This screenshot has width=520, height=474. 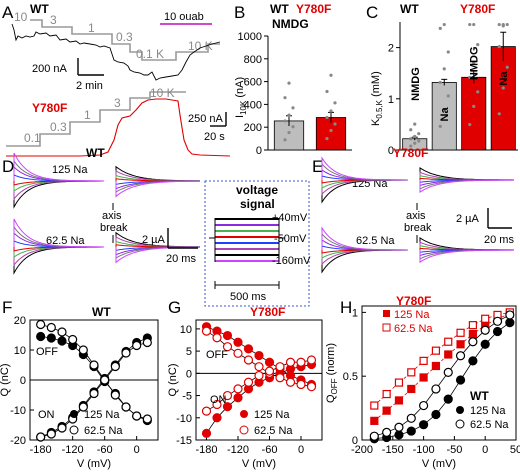 What do you see at coordinates (53, 20) in the screenshot?
I see `wt-step-3: 3` at bounding box center [53, 20].